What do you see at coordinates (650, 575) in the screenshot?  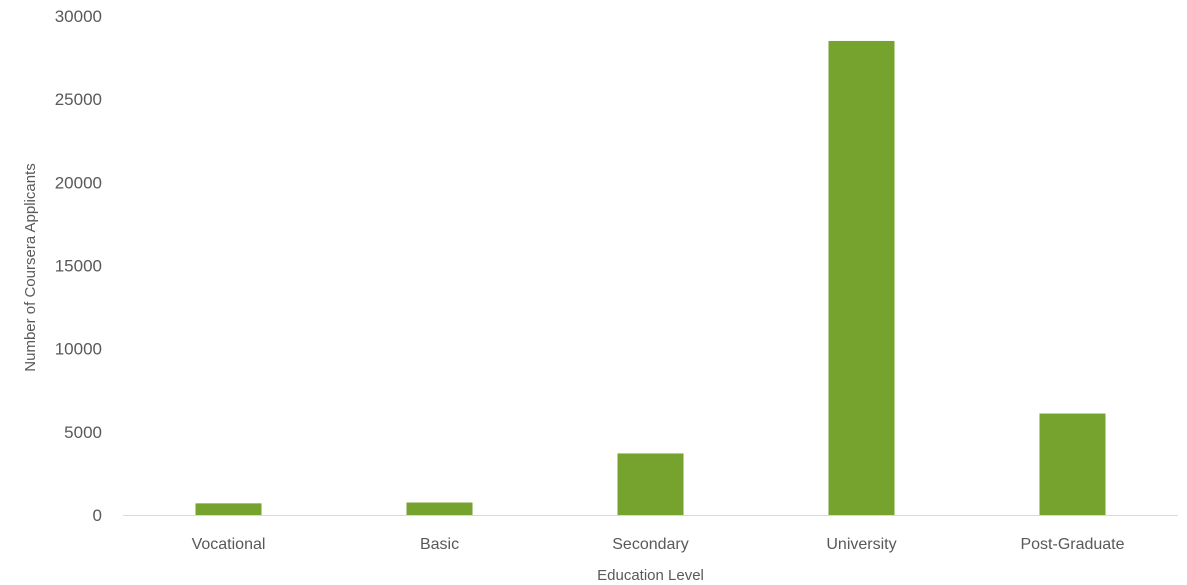 I see `x-axis-title: Education Level` at bounding box center [650, 575].